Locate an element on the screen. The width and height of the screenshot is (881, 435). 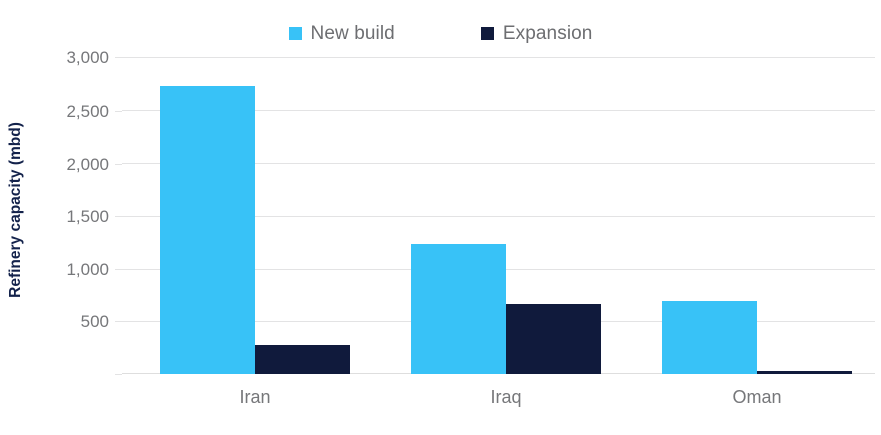
x-label-oman: Oman is located at coordinates (757, 397).